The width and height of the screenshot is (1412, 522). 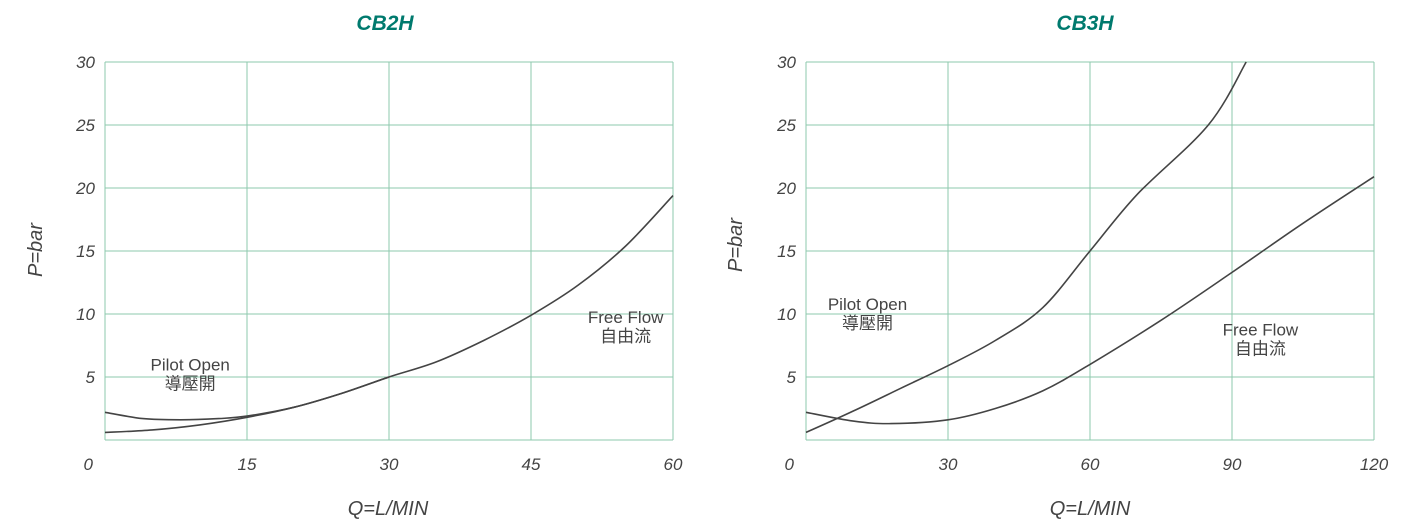 I want to click on x-tick-label: 90, so click(x=1232, y=464).